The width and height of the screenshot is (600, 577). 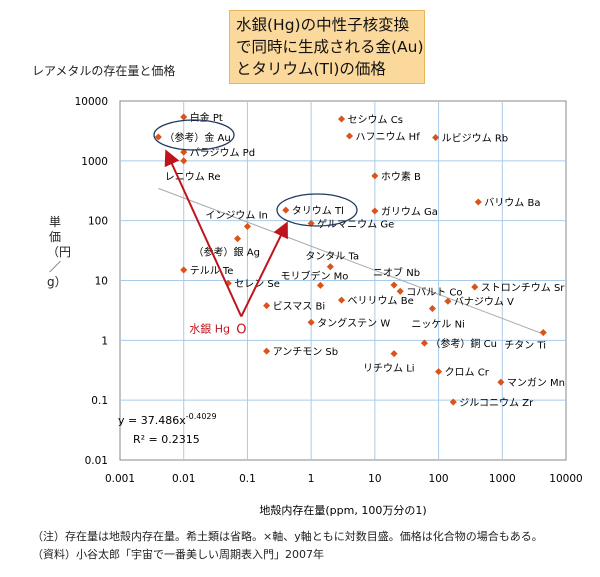 What do you see at coordinates (525, 346) in the screenshot?
I see `data-label-ti: チタン Ti` at bounding box center [525, 346].